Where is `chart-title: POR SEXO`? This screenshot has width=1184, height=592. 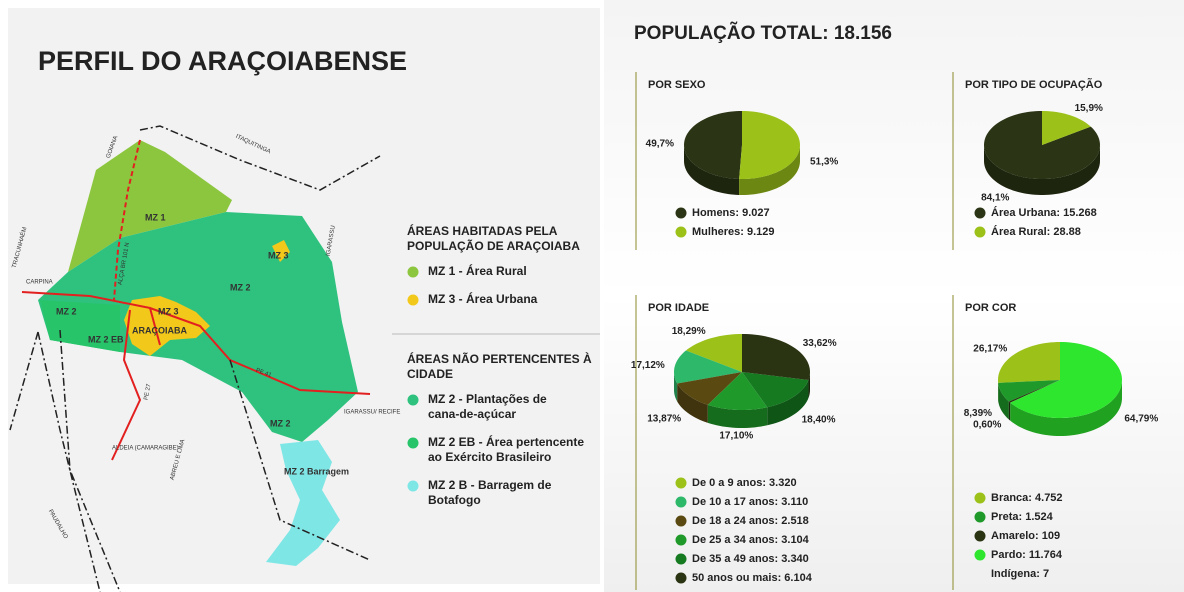 chart-title: POR SEXO is located at coordinates (677, 85).